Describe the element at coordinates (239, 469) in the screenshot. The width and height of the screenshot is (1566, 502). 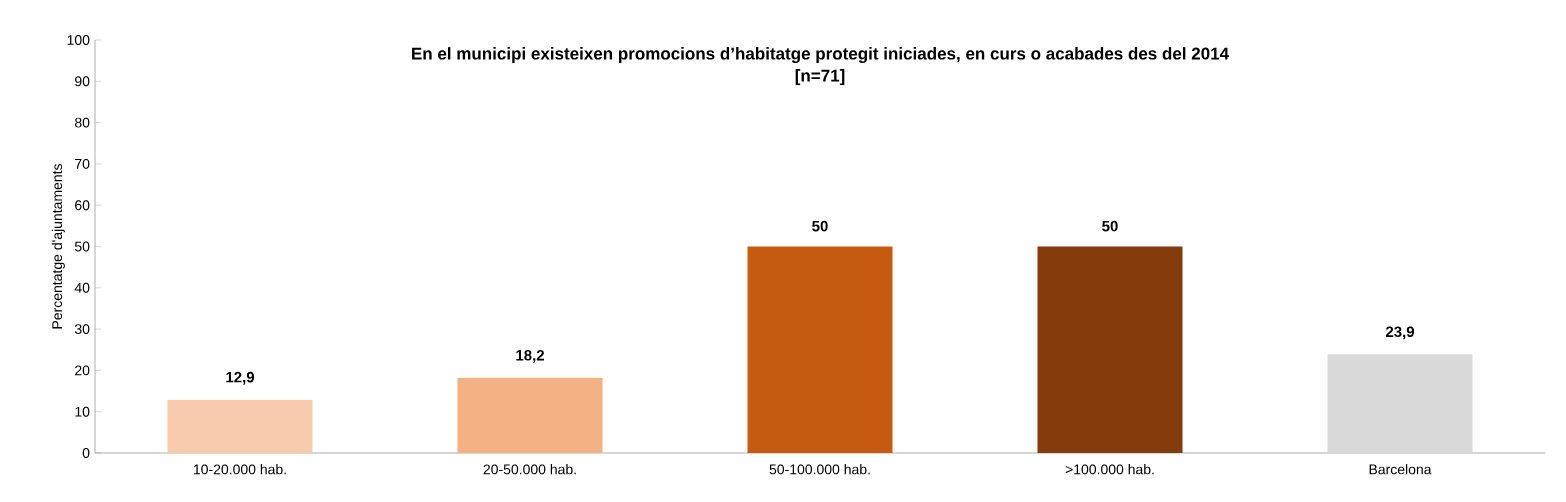
I see `x-tick-label: 10-20.000 hab.` at that location.